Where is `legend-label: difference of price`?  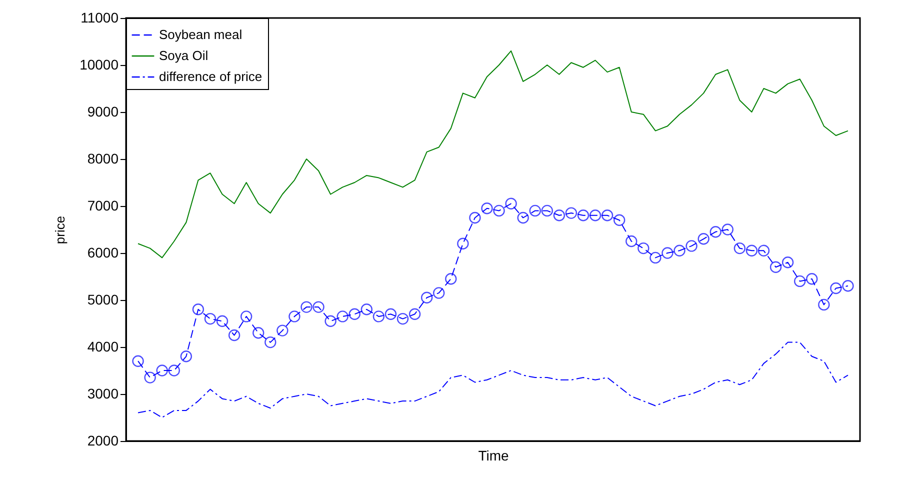
legend-label: difference of price is located at coordinates (210, 76).